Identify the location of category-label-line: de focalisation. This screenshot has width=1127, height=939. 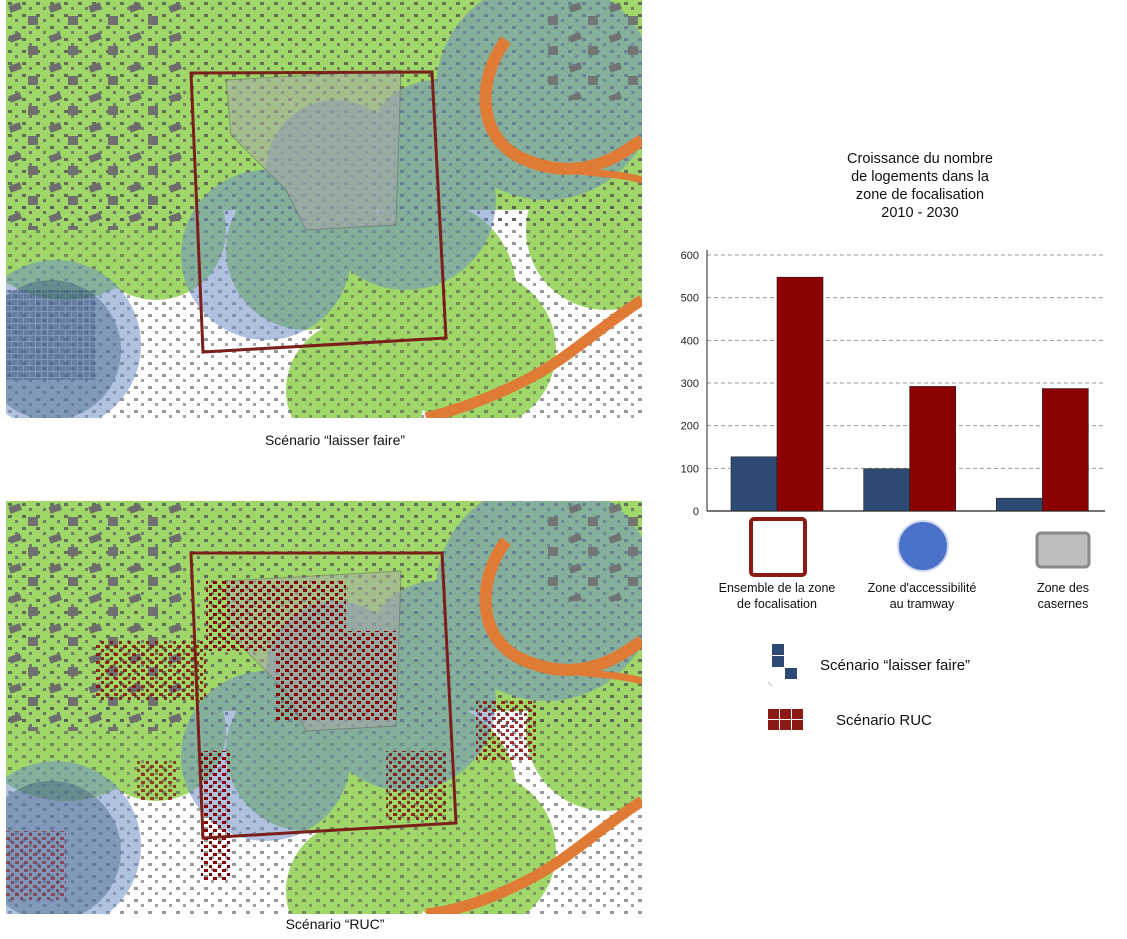
(777, 604).